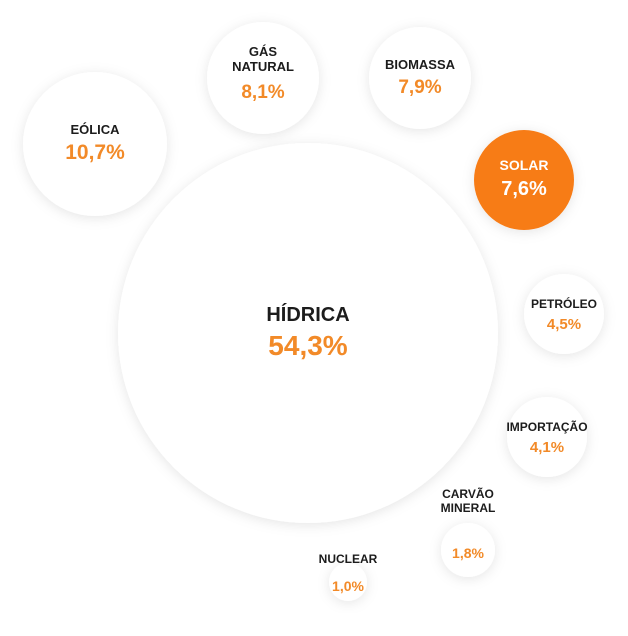 The height and width of the screenshot is (636, 628). I want to click on bubble-value-solar: 7,6%, so click(524, 189).